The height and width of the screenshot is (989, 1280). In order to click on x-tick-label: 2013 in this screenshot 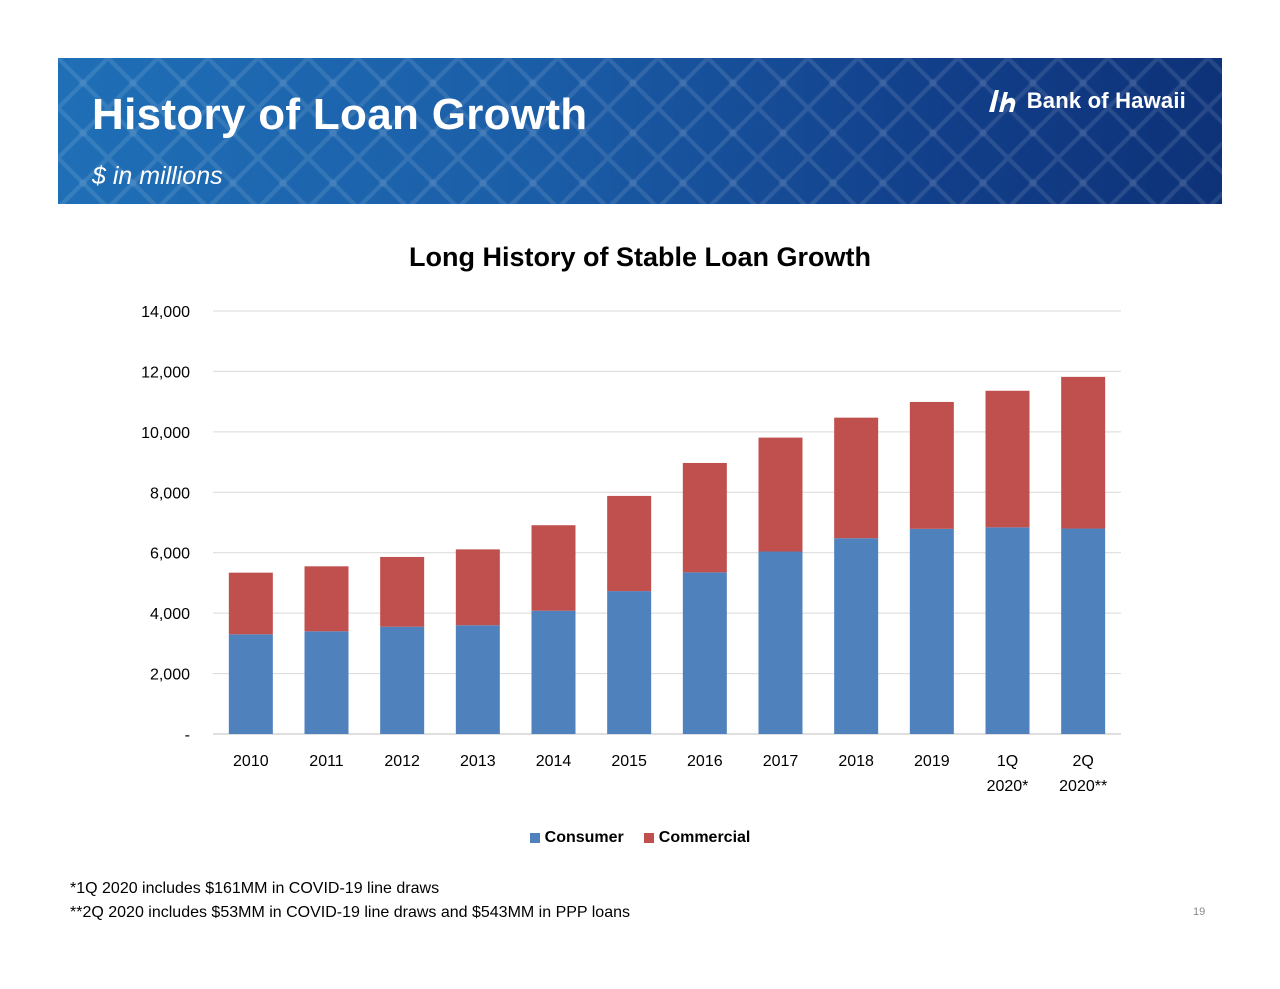, I will do `click(478, 761)`.